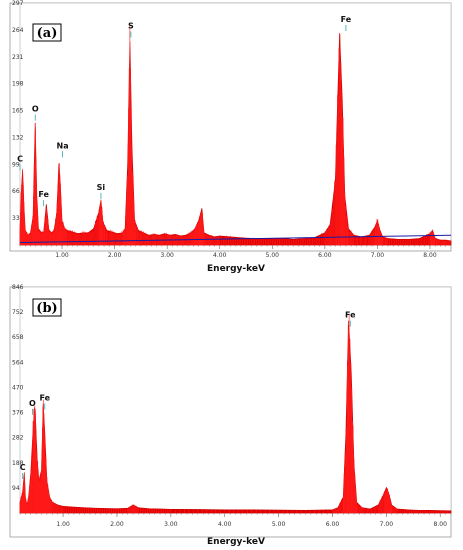 The height and width of the screenshot is (550, 463). Describe the element at coordinates (18, 287) in the screenshot. I see `y-tick-label: 846` at that location.